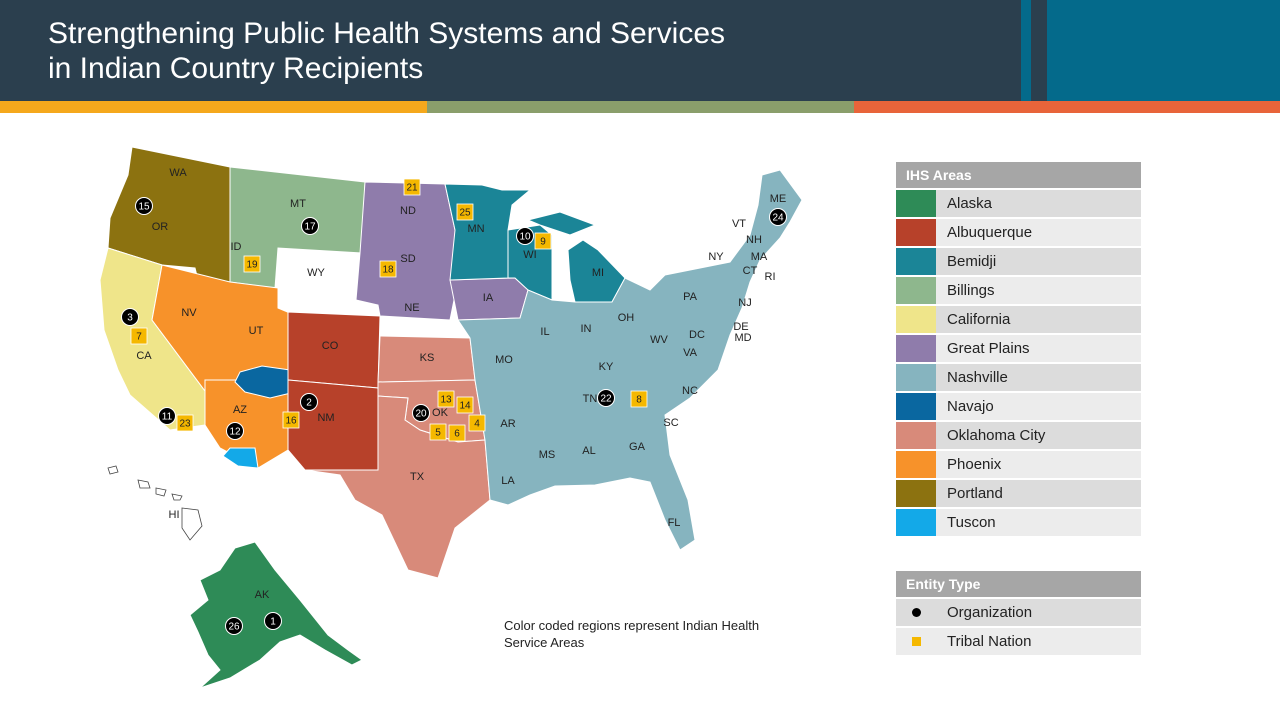 This screenshot has width=1280, height=720. What do you see at coordinates (325, 418) in the screenshot?
I see `state-label-nm: NM` at bounding box center [325, 418].